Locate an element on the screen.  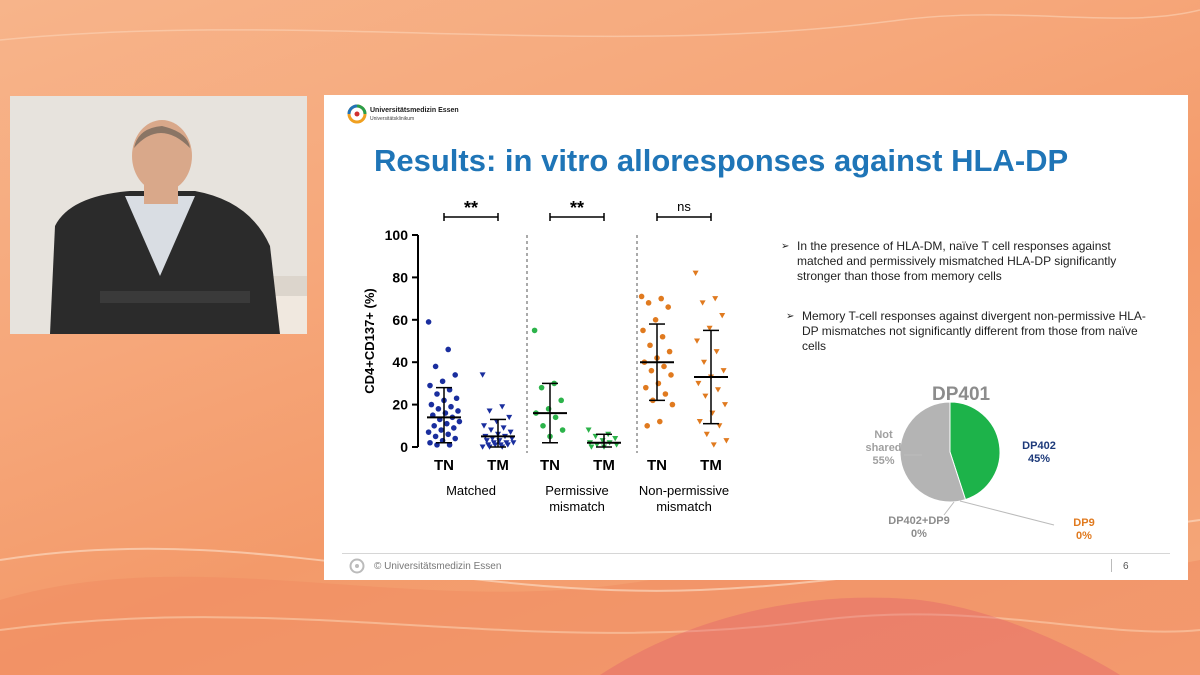
pie-chart is located at coordinates (977, 463).